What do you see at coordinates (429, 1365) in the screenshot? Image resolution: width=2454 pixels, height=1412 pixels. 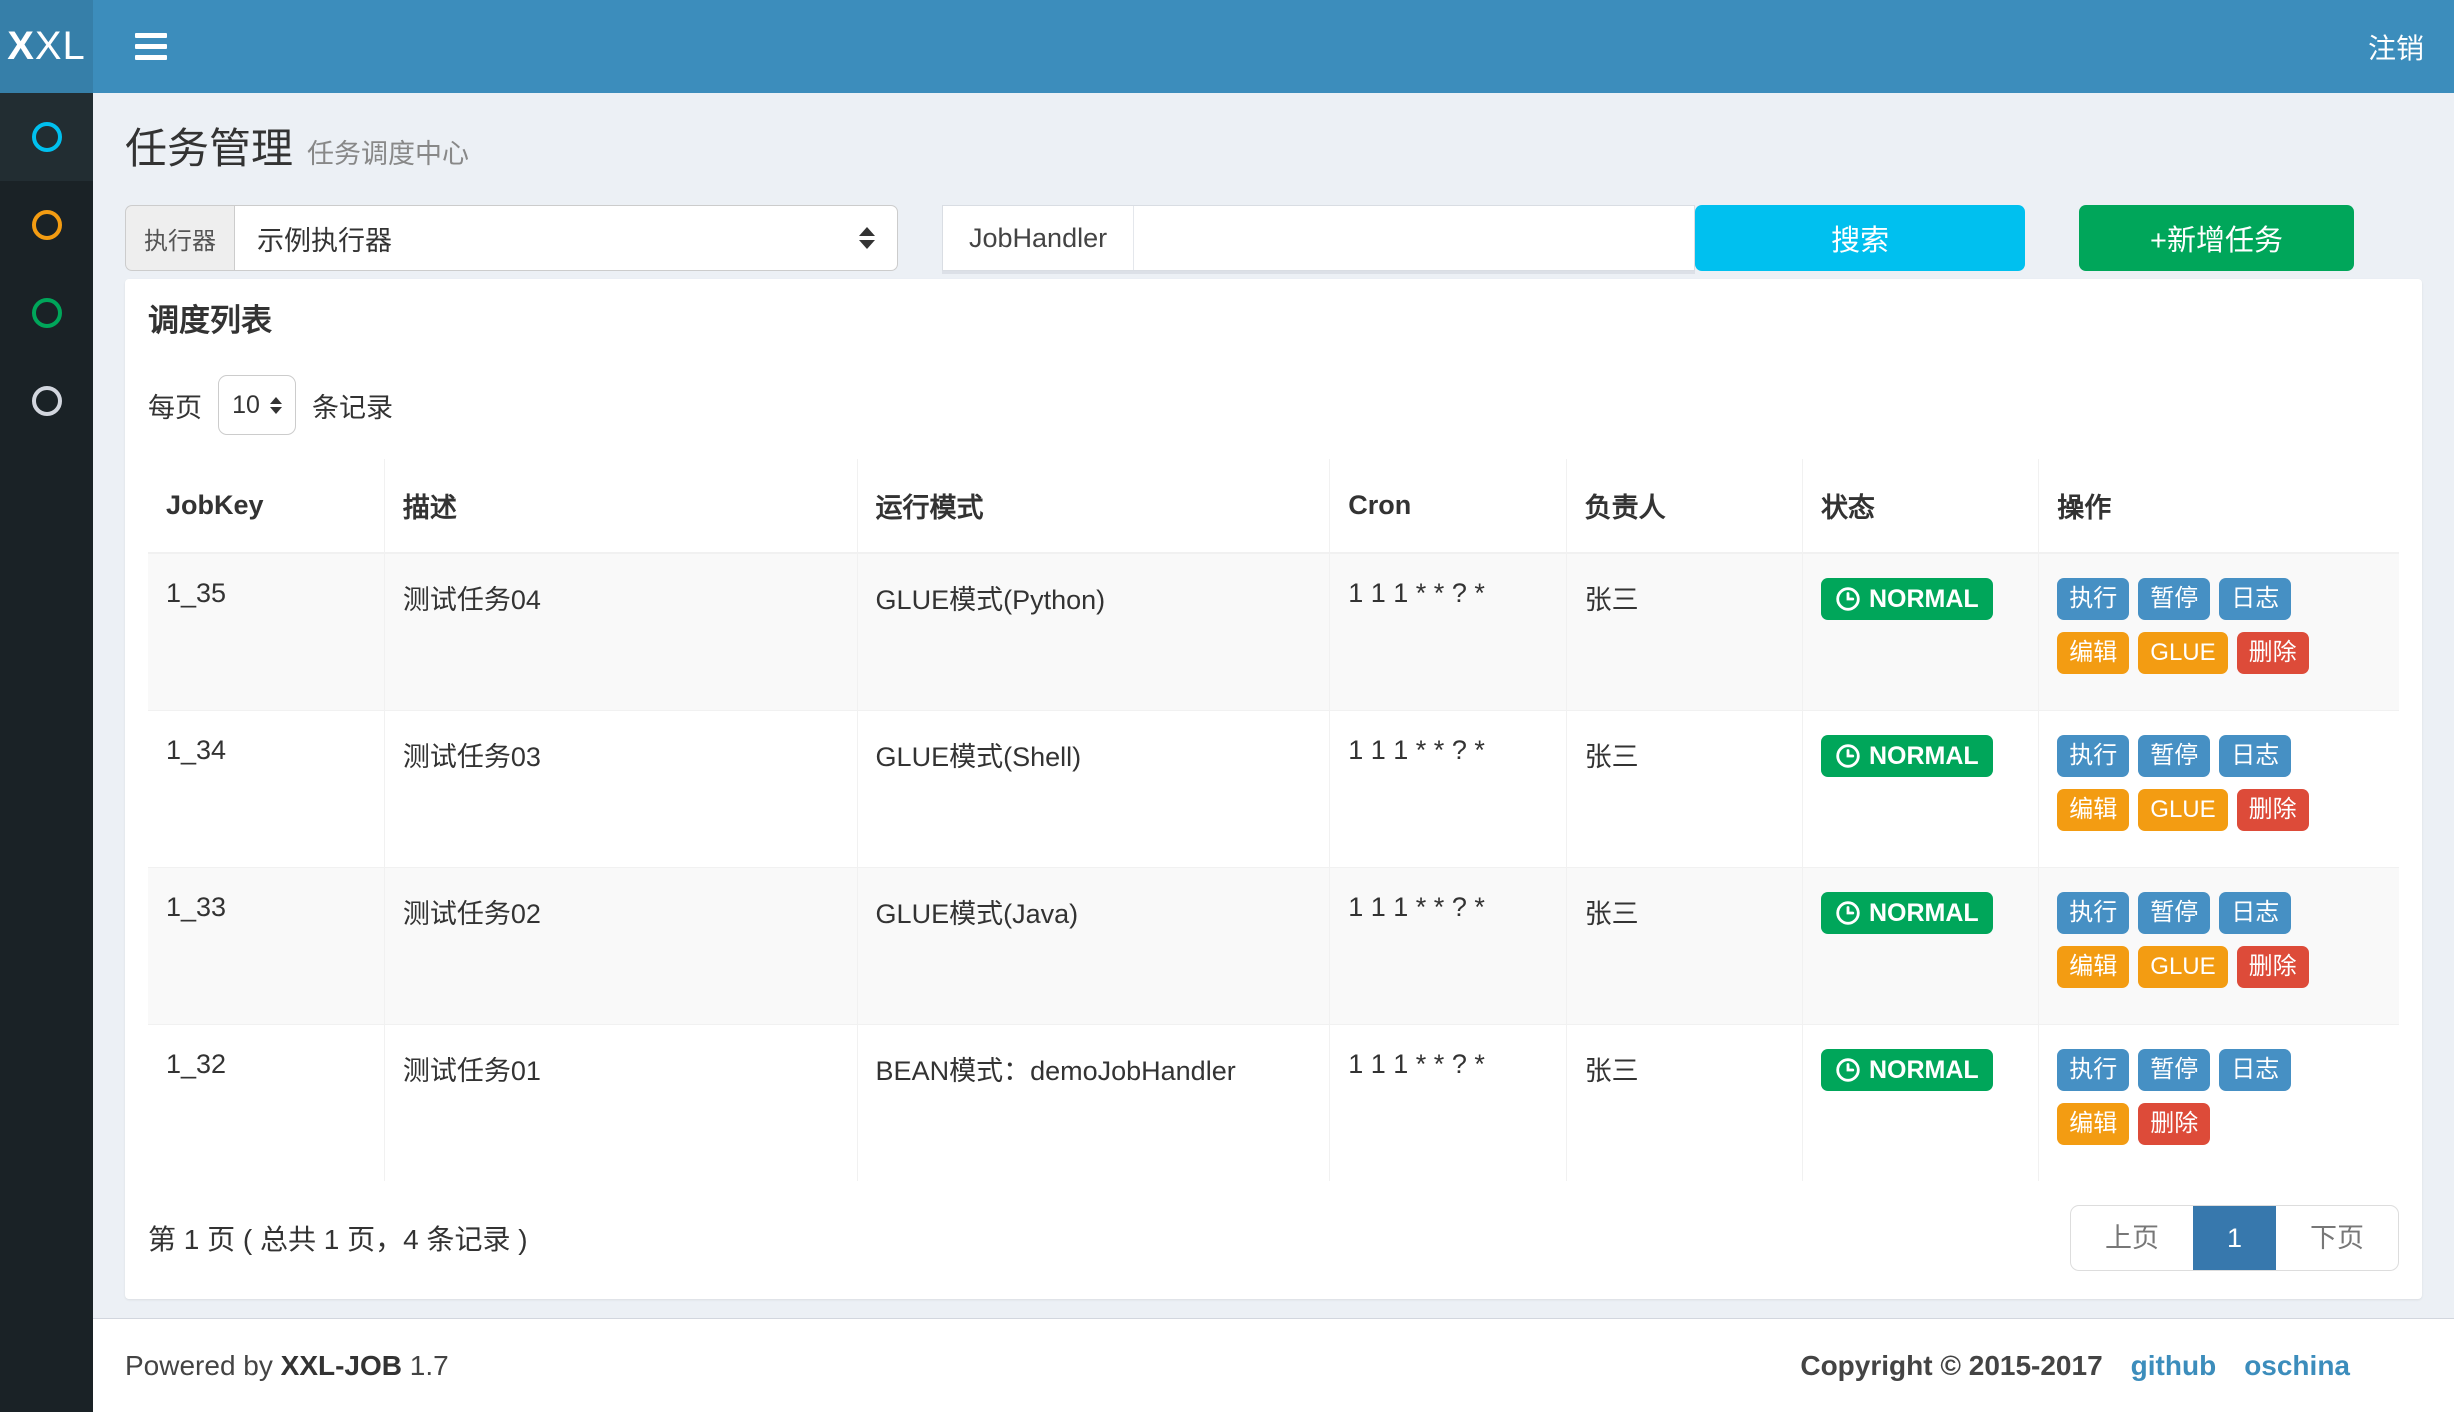 I see `product-version: 1.7` at bounding box center [429, 1365].